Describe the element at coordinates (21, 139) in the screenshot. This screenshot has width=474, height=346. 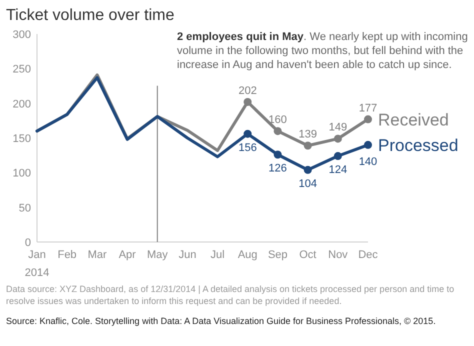
I see `y-tick-label: 150` at that location.